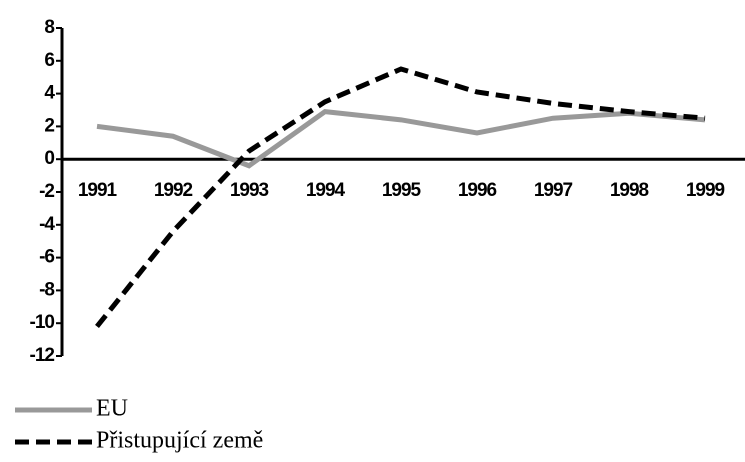 This screenshot has height=462, width=745. Describe the element at coordinates (46, 191) in the screenshot. I see `y-tick-label: -2` at that location.